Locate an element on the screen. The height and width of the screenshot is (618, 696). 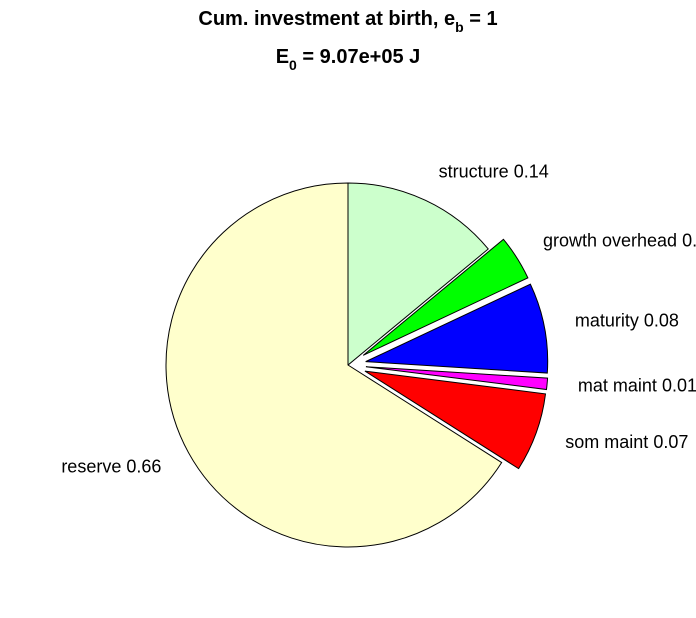
slice-name: maturity is located at coordinates (607, 320).